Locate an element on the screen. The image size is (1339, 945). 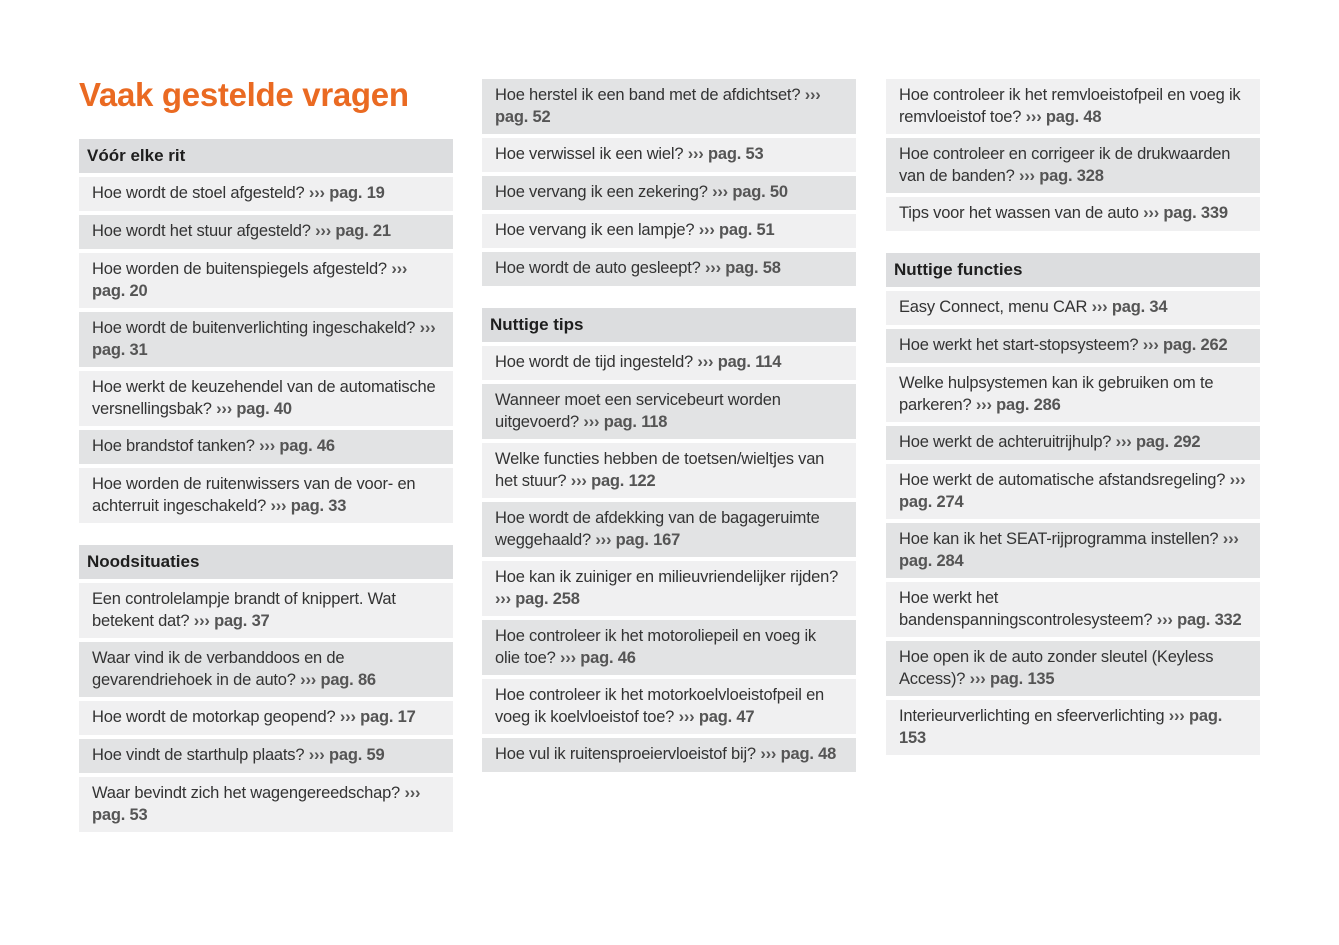
page-number: pag. 51 is located at coordinates (747, 230).